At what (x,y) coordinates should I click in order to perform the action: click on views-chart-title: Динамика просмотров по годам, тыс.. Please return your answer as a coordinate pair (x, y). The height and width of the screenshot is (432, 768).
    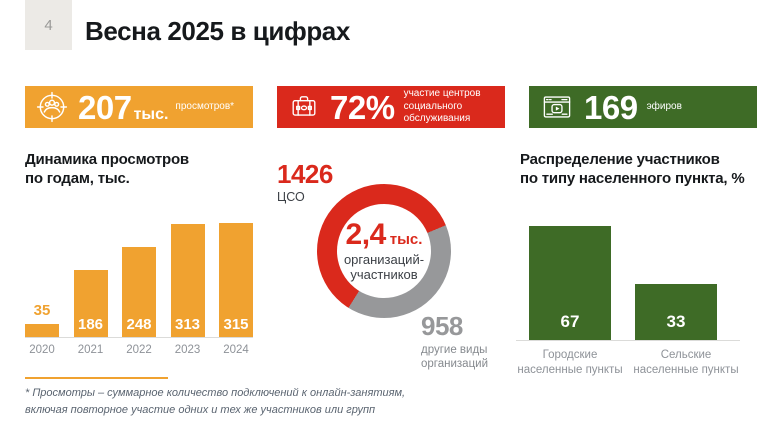
    Looking at the image, I should click on (107, 169).